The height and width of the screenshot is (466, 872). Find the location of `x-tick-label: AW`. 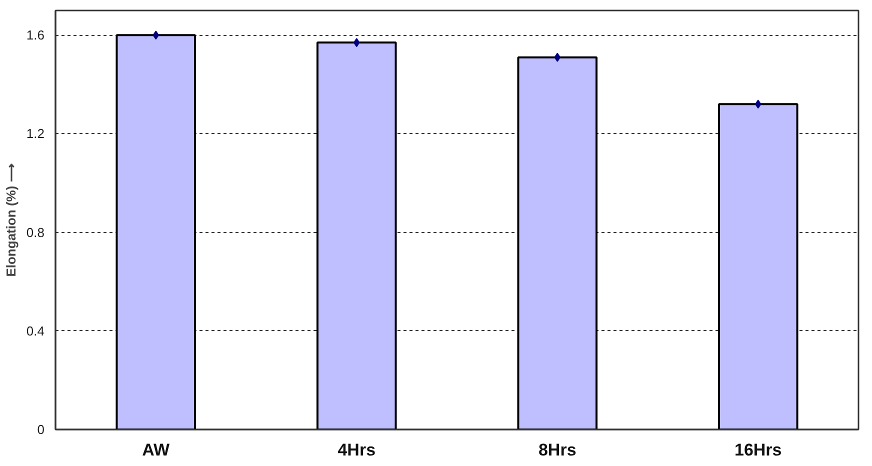

x-tick-label: AW is located at coordinates (156, 450).